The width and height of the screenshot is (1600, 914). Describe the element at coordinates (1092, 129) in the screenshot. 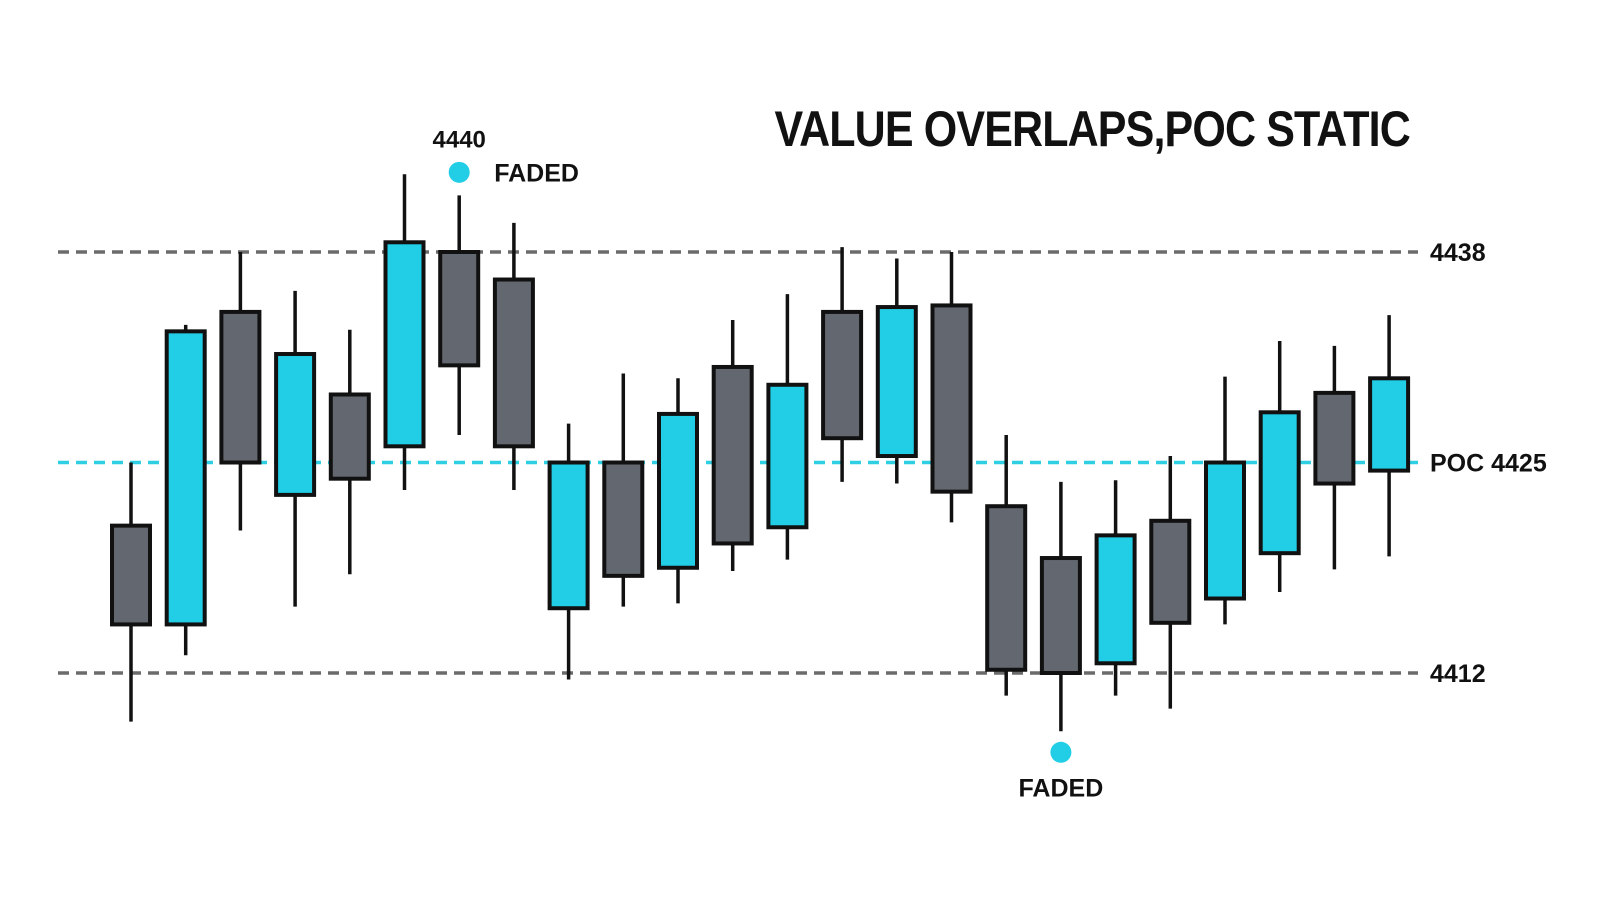

I see `chart-title: VALUE OVERLAPS,POC STATIC` at that location.